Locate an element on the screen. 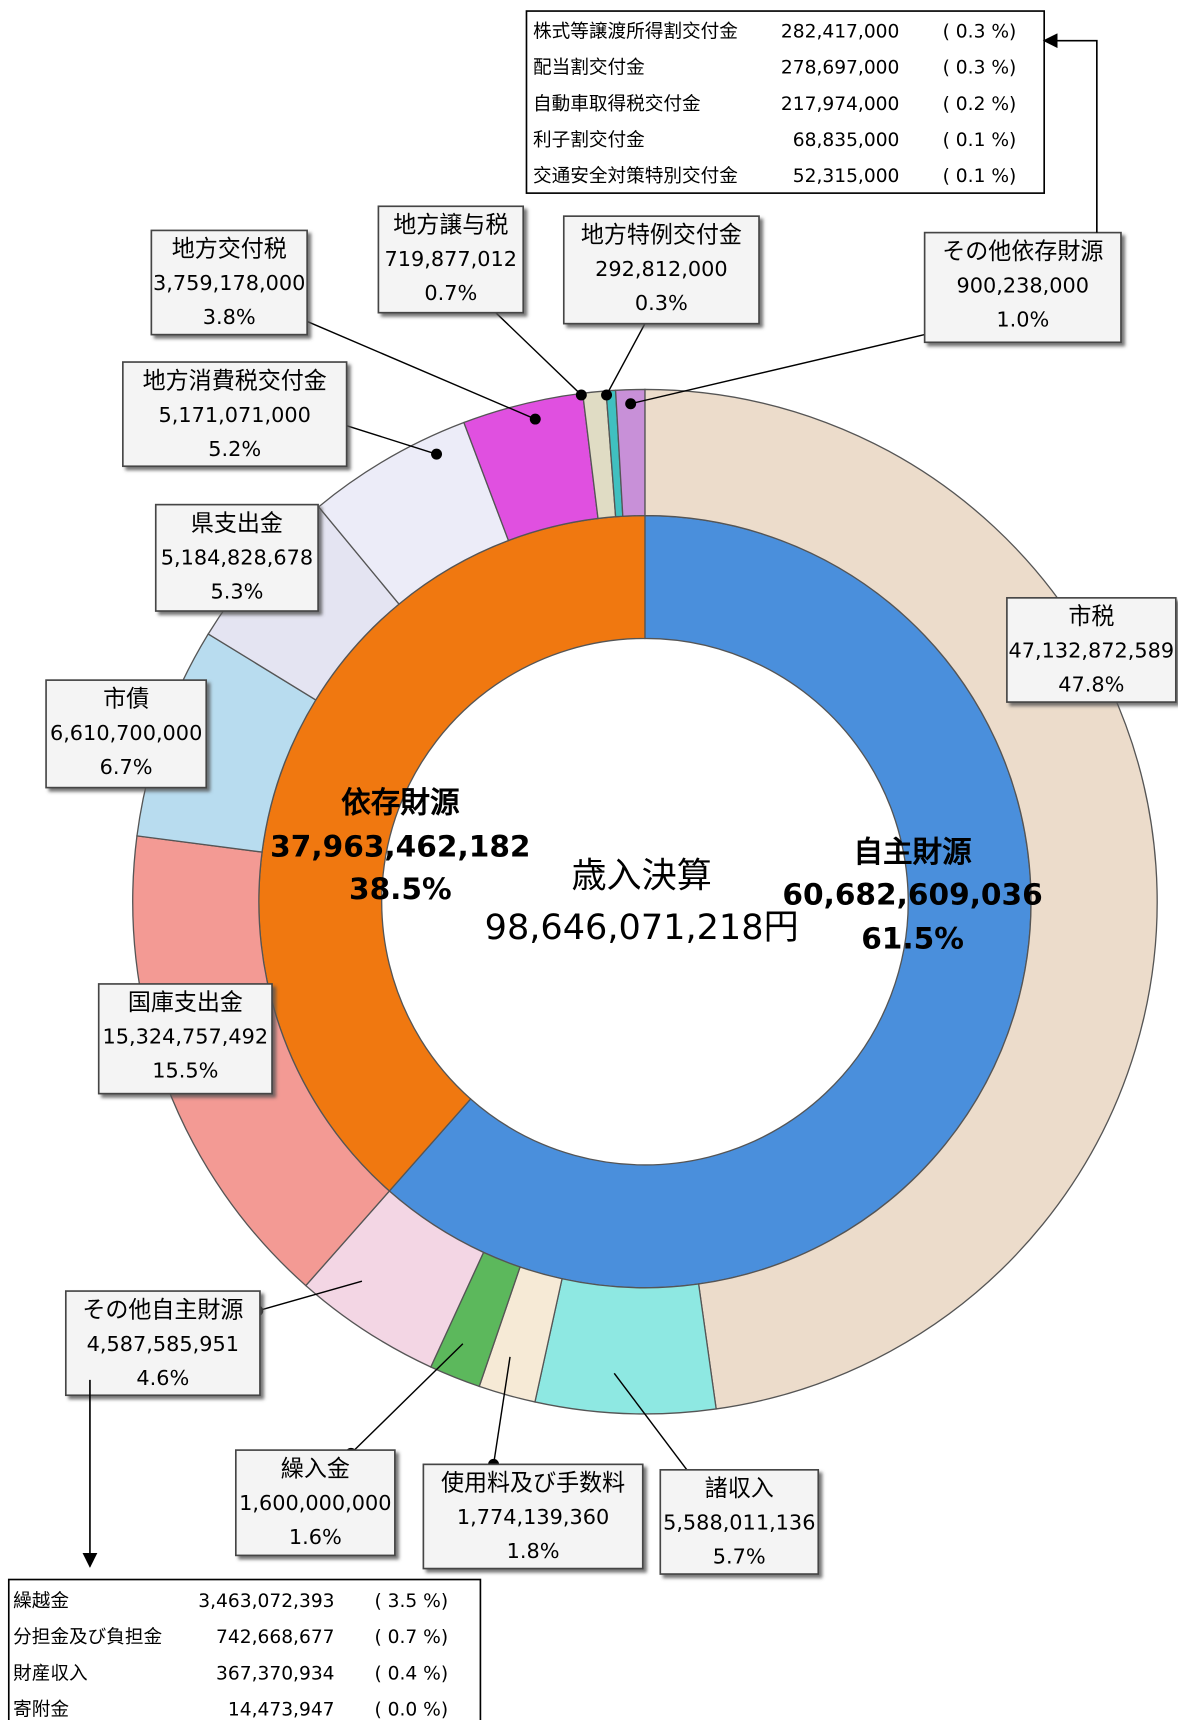  outer-label: 1,774,139,360 is located at coordinates (533, 1517).